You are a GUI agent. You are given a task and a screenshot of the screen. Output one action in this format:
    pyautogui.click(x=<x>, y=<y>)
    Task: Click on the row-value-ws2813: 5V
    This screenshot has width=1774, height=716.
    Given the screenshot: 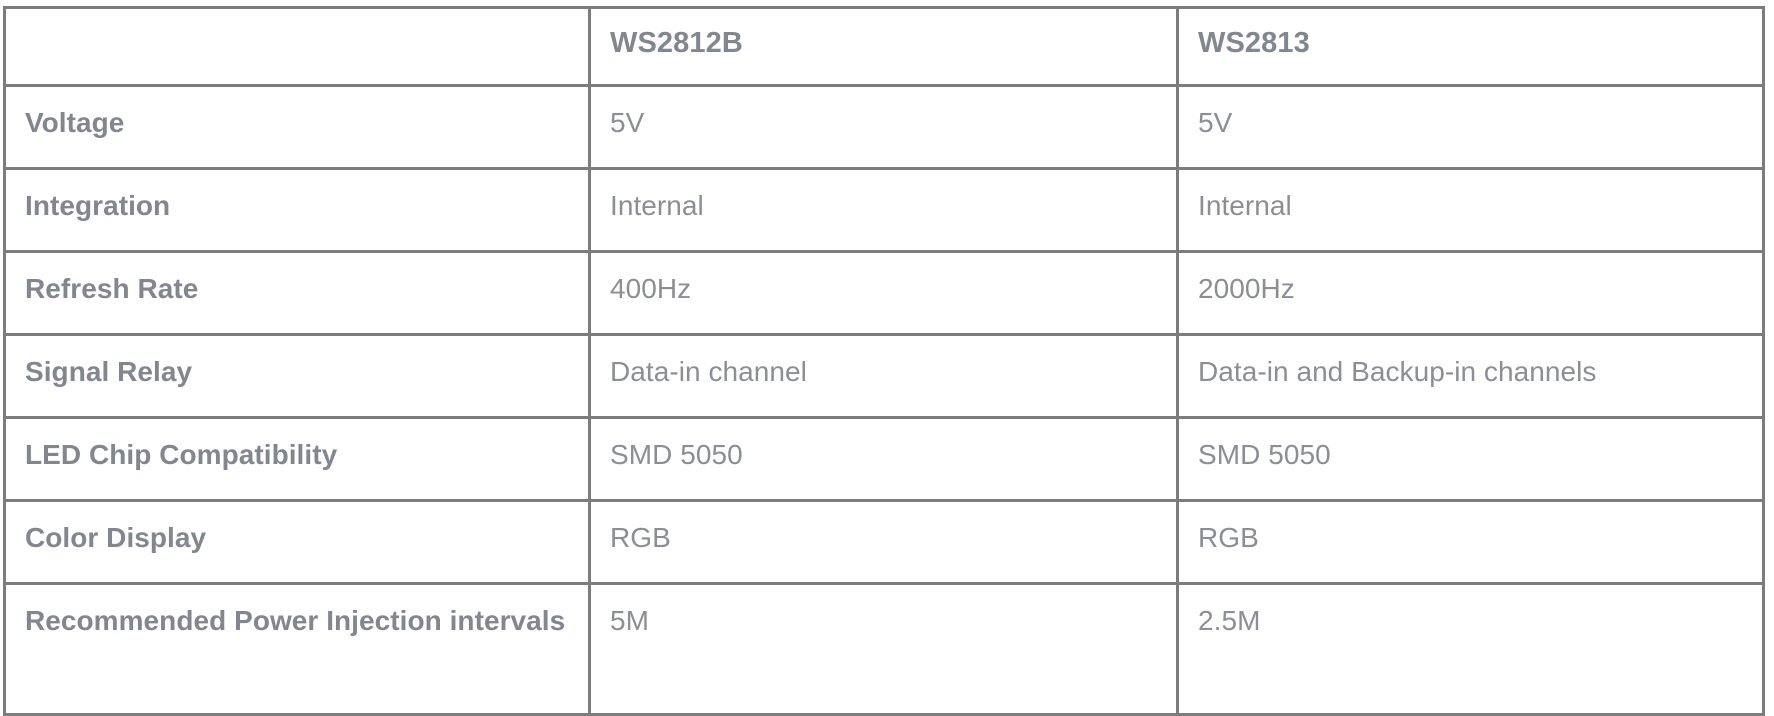 What is the action you would take?
    pyautogui.click(x=1215, y=122)
    